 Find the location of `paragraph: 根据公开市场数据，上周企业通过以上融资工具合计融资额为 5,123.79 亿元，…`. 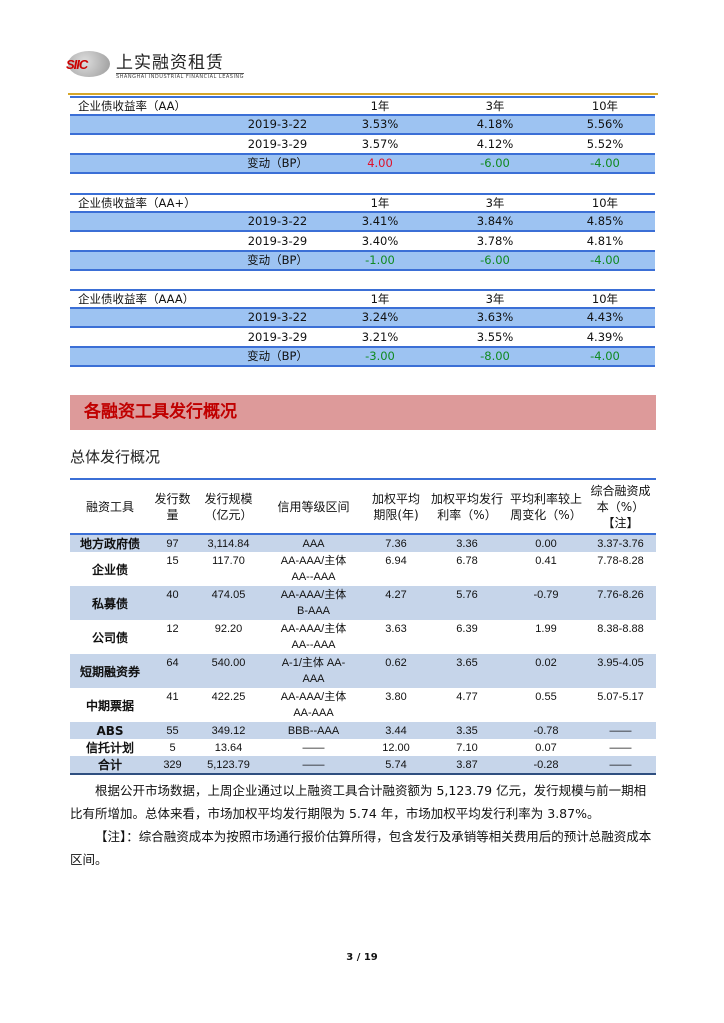

paragraph: 根据公开市场数据，上周企业通过以上融资工具合计融资额为 5,123.79 亿元，… is located at coordinates (358, 802).